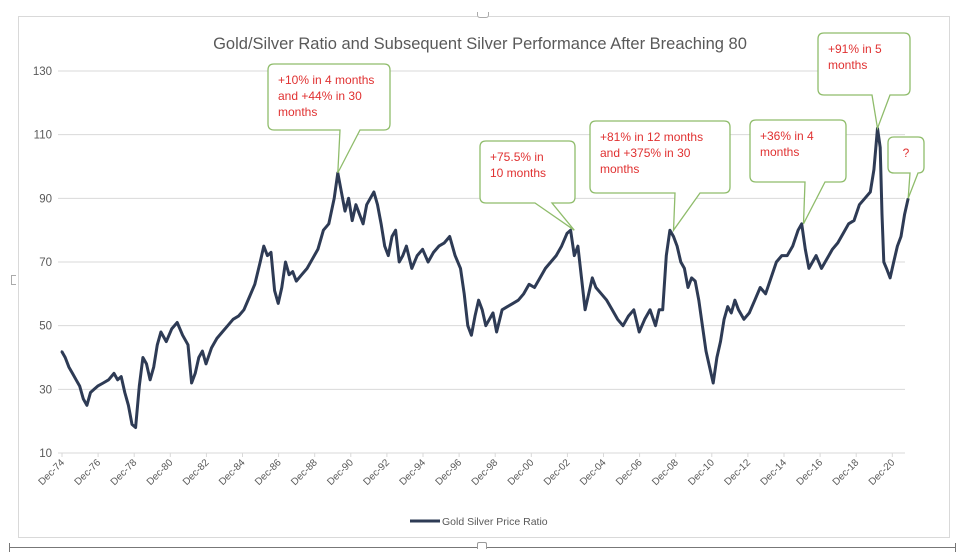  I want to click on callout: +10% in 4 months and +44% in 30 months, so click(329, 118).